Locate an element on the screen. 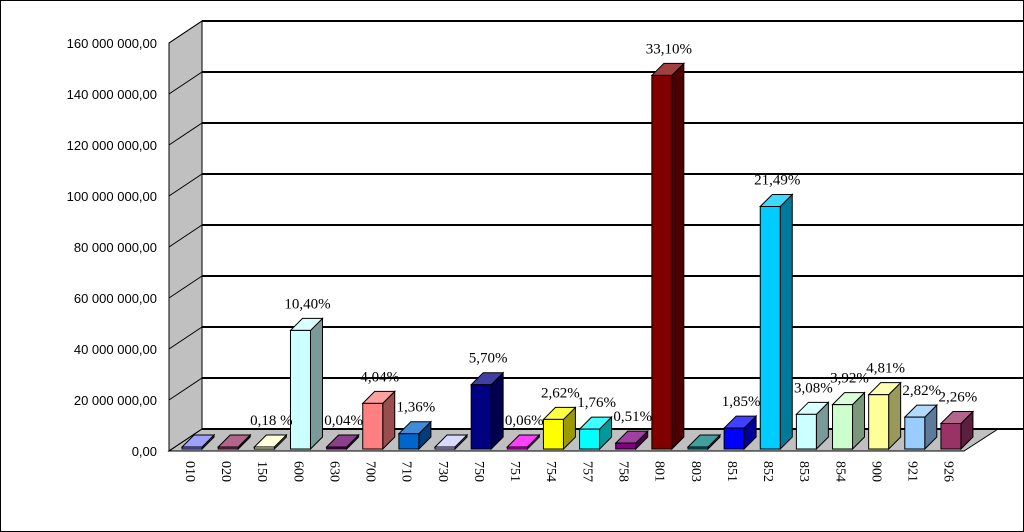  x-tick-label: 600 is located at coordinates (297, 471).